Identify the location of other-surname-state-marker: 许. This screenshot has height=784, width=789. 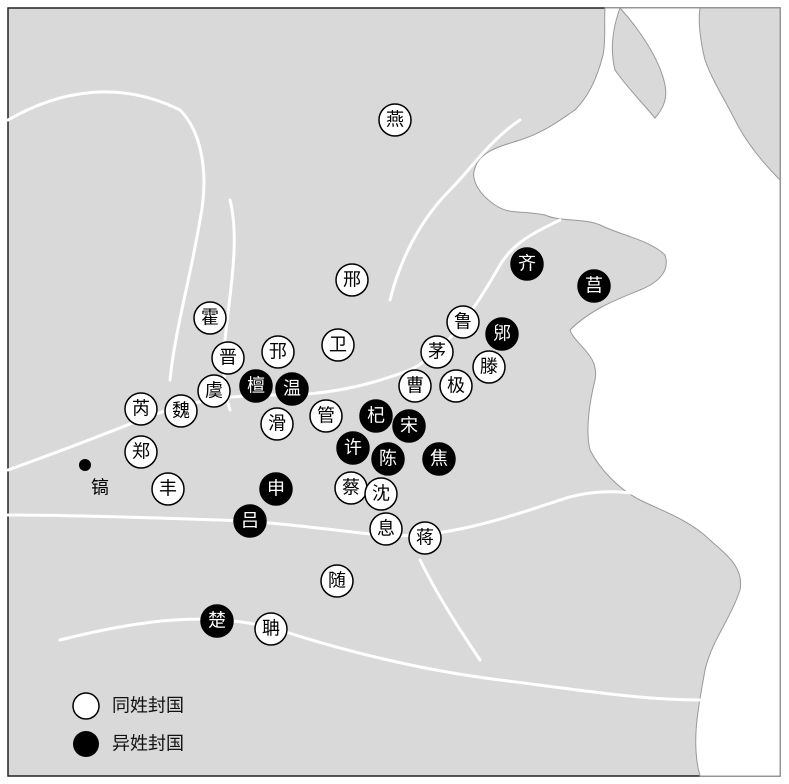
(353, 448).